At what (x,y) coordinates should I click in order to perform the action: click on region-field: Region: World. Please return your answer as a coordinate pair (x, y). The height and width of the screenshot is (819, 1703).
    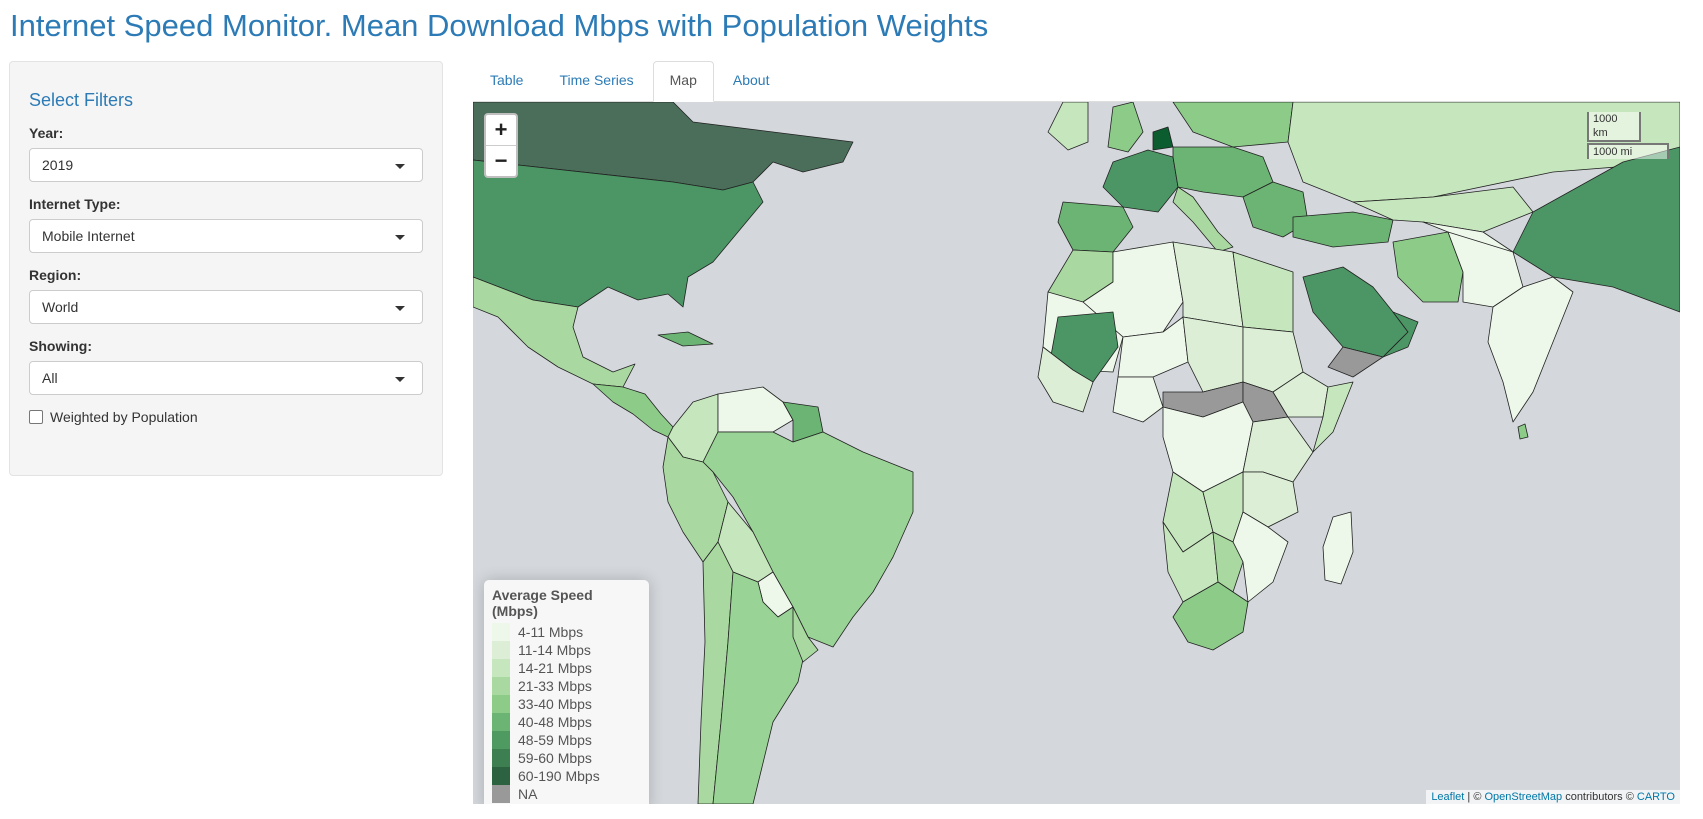
    Looking at the image, I should click on (226, 295).